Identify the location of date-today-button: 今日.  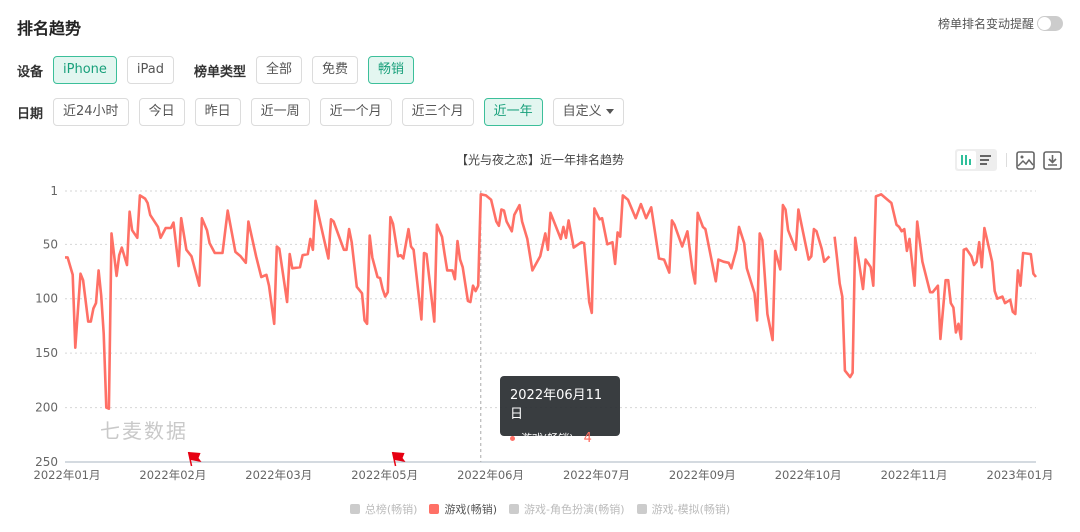
(161, 112).